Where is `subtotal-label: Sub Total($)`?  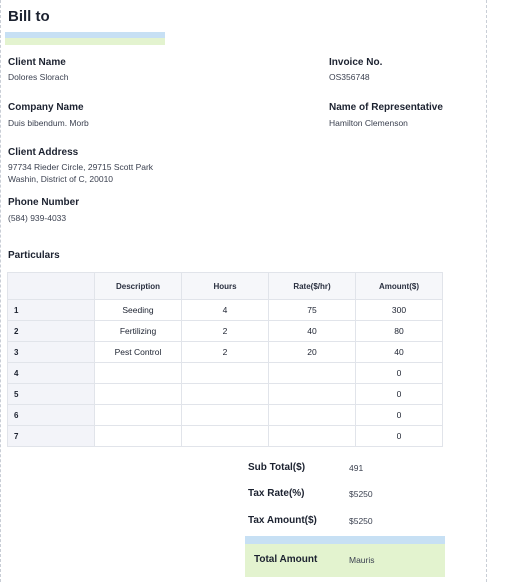 subtotal-label: Sub Total($) is located at coordinates (277, 467).